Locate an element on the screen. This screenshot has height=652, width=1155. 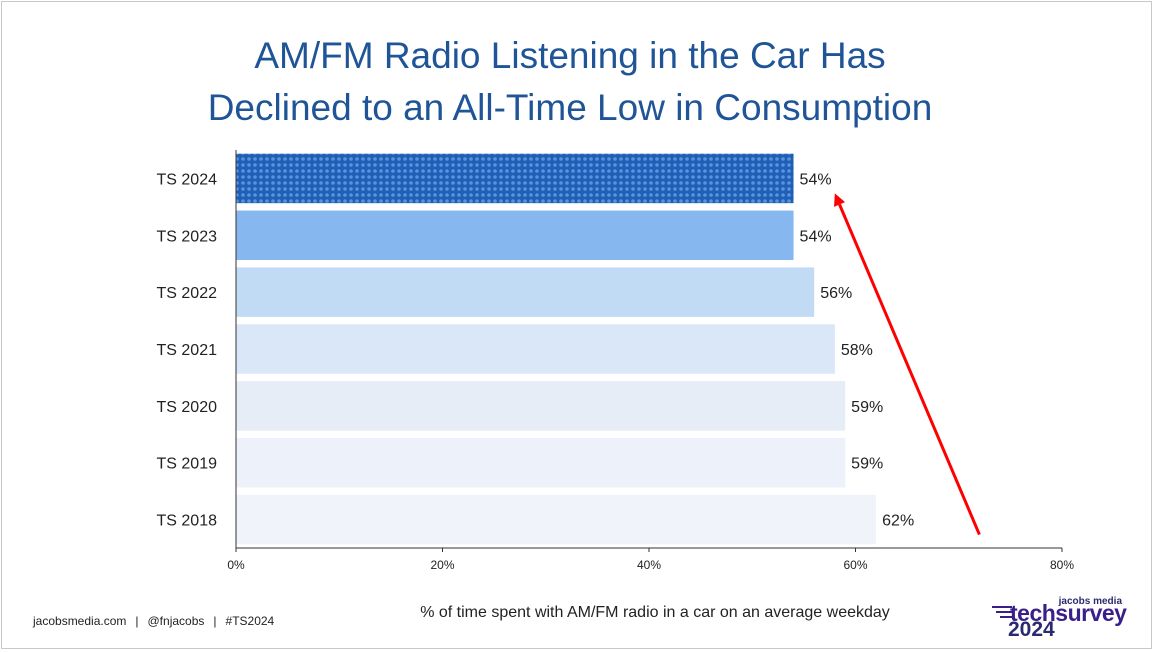
category-label: TS 2022 is located at coordinates (187, 293).